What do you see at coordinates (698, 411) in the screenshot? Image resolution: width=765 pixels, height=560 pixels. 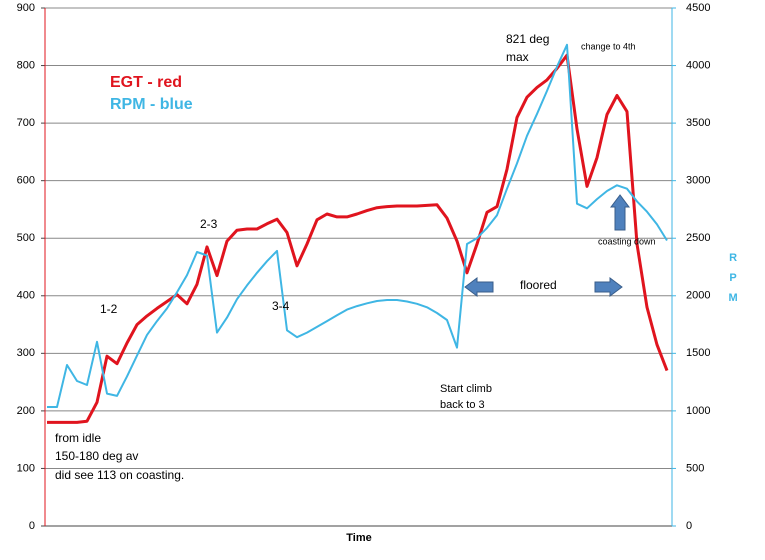 I see `y2-tick-label: 1000` at bounding box center [698, 411].